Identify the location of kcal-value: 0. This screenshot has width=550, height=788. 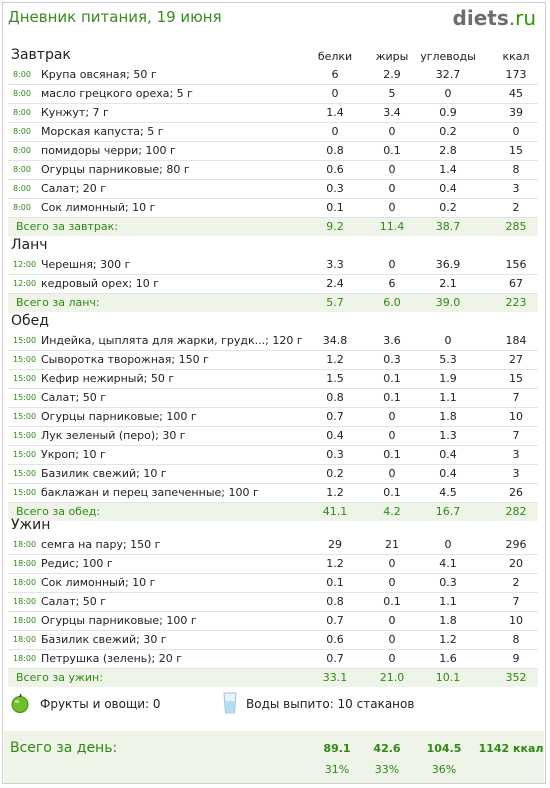
(516, 131).